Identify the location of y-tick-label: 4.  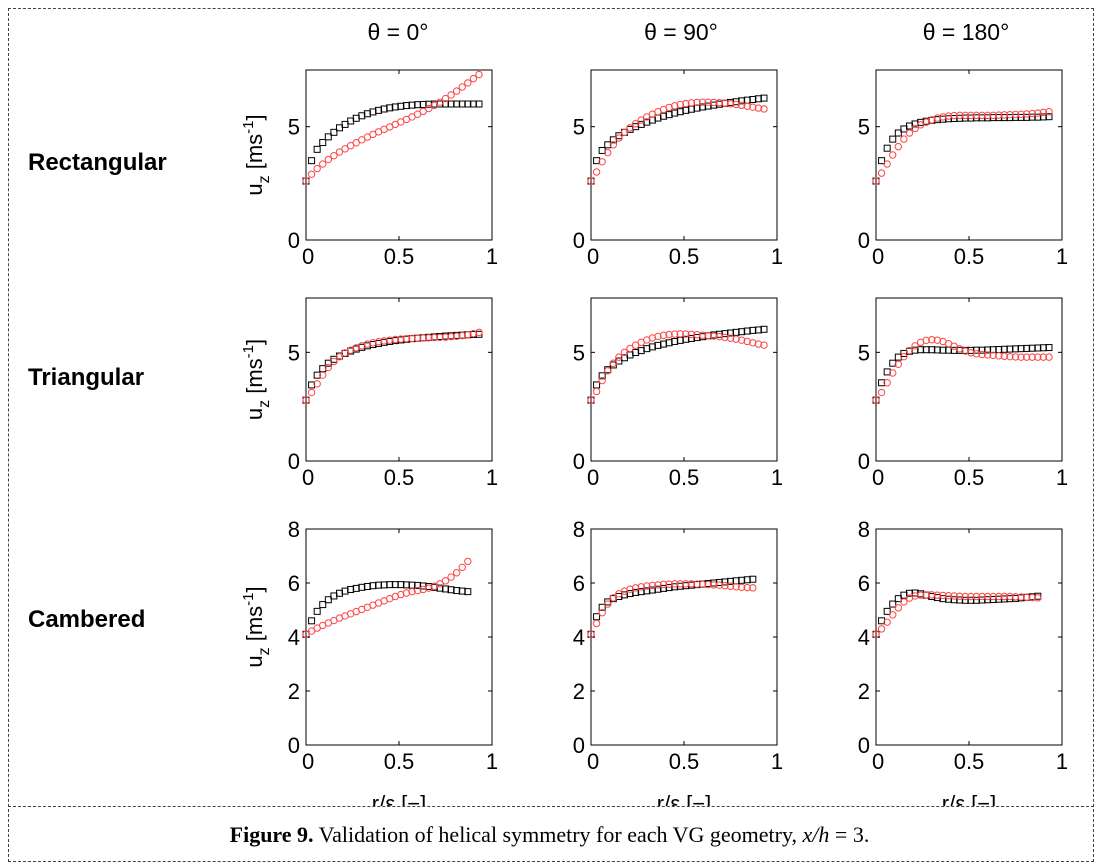
(864, 637).